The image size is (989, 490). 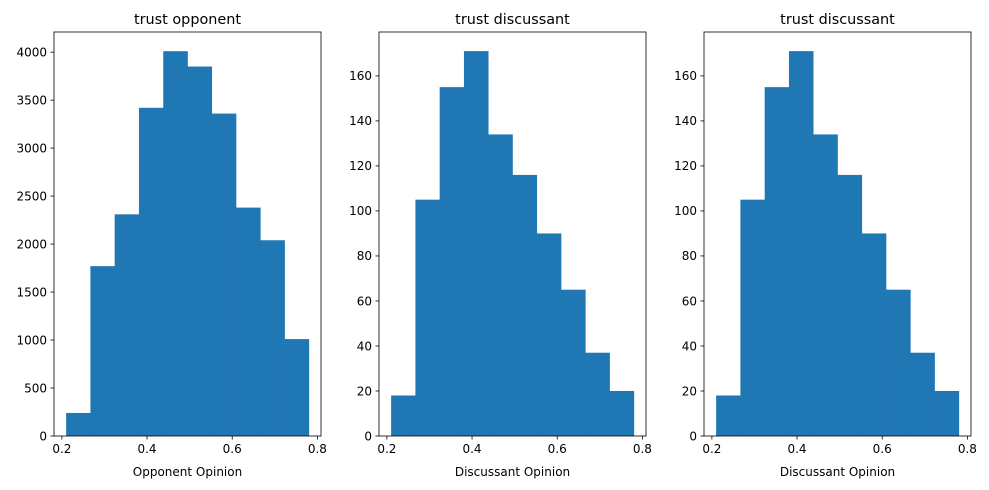 I want to click on y-tick-label: 2500, so click(x=31, y=196).